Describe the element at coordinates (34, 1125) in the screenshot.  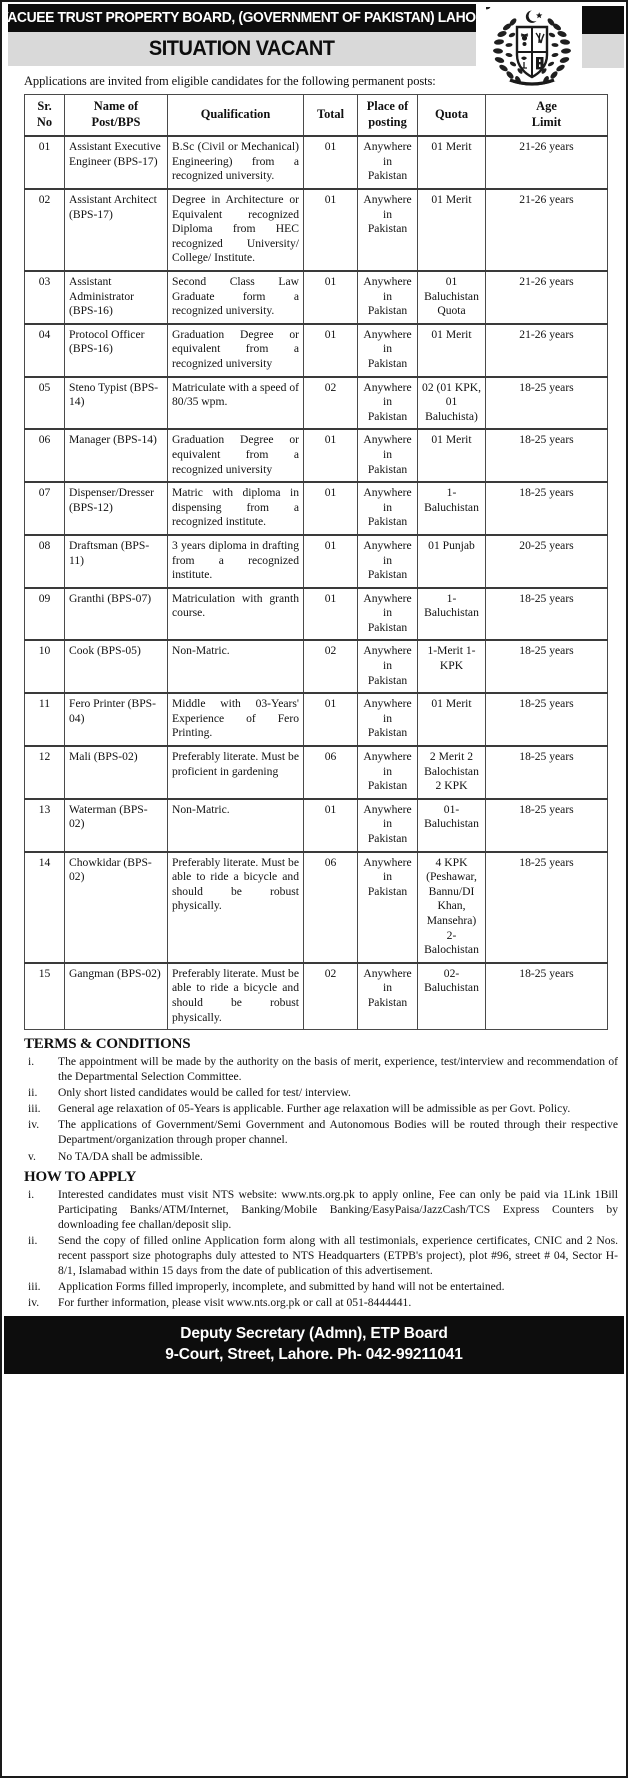
I see `terms-item-number: iv.` at that location.